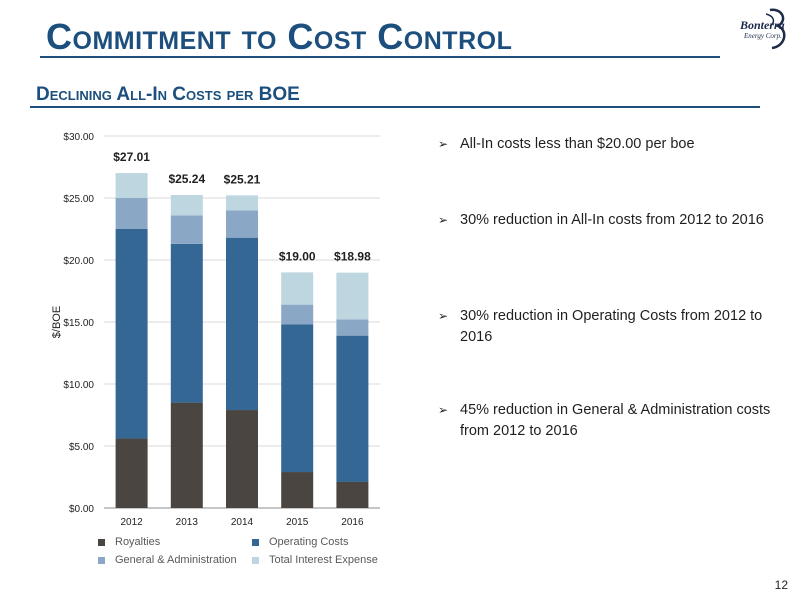 This screenshot has height=600, width=800. I want to click on x-tick-label: 2014, so click(242, 522).